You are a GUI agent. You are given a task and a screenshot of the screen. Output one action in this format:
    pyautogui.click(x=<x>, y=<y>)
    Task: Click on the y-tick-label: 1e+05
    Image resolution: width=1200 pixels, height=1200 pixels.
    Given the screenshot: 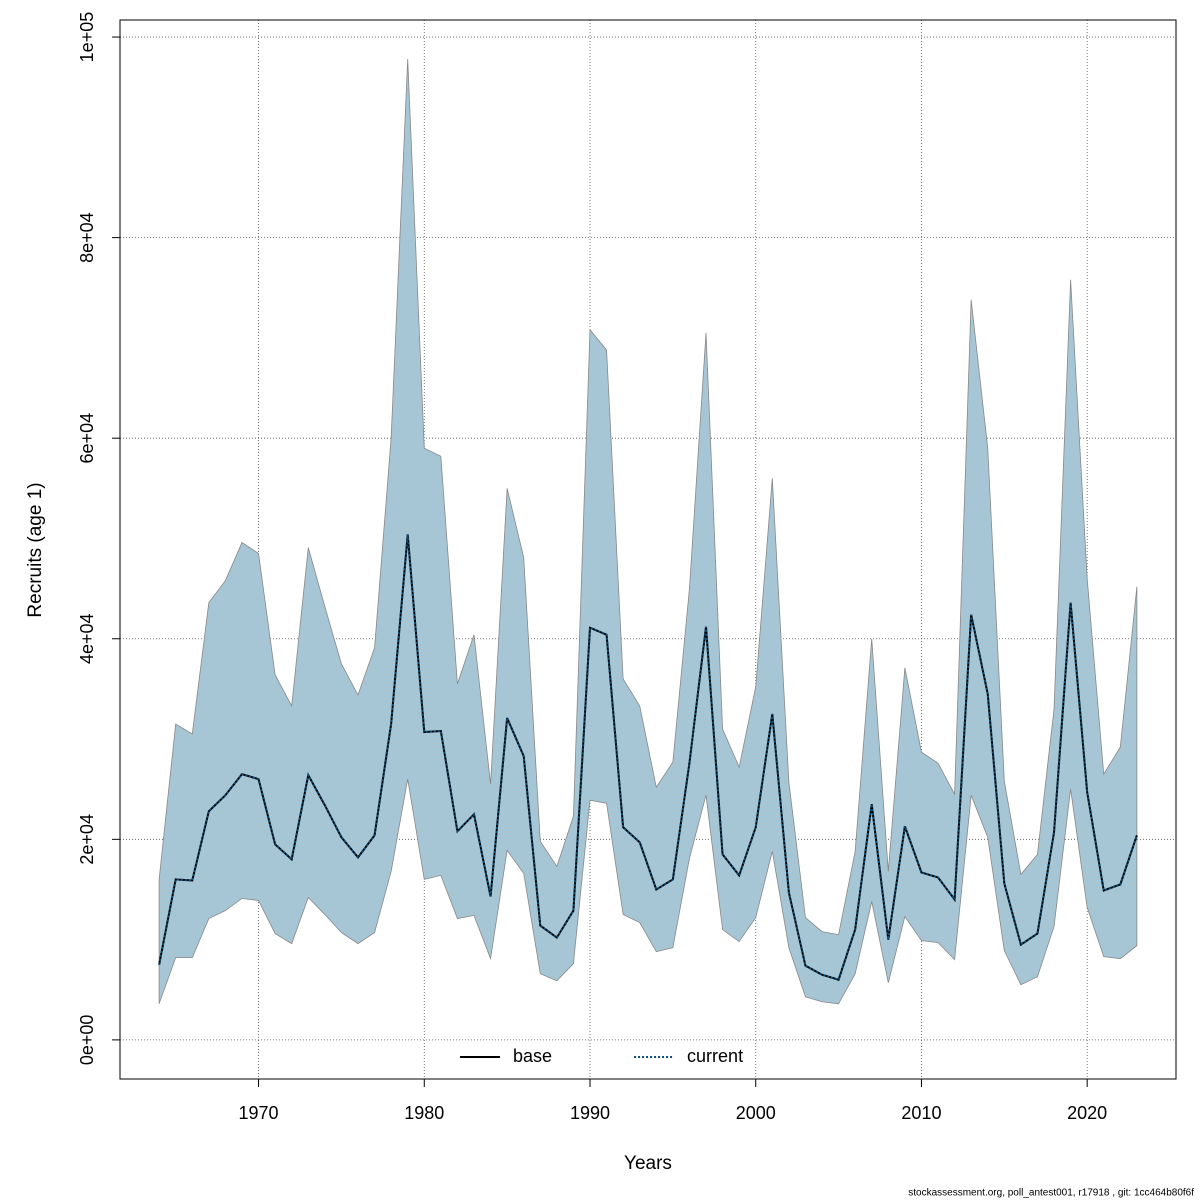 What is the action you would take?
    pyautogui.click(x=87, y=37)
    